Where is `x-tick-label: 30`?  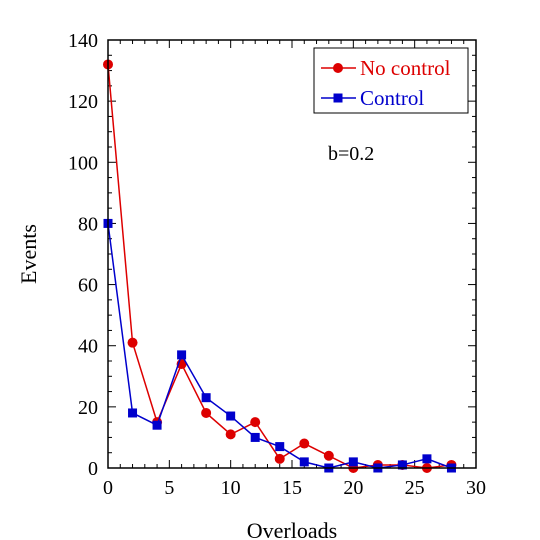
x-tick-label: 30 is located at coordinates (476, 488).